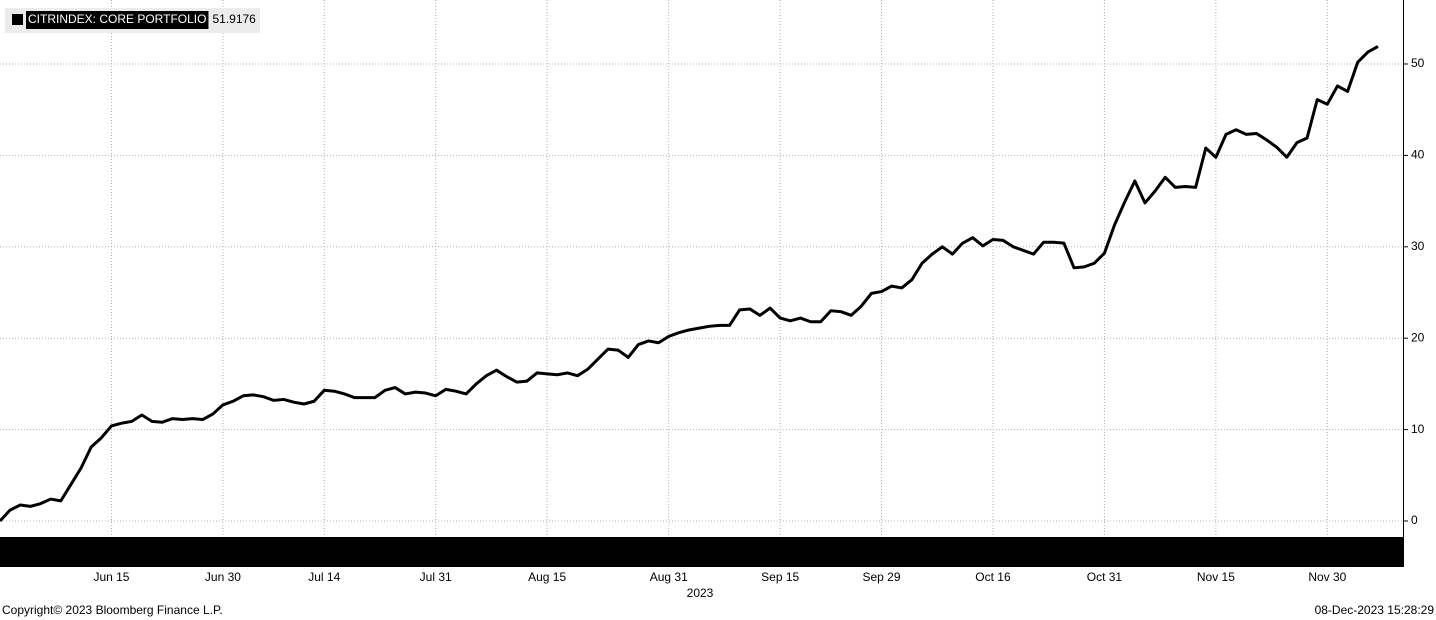  What do you see at coordinates (701, 552) in the screenshot?
I see `axis-band` at bounding box center [701, 552].